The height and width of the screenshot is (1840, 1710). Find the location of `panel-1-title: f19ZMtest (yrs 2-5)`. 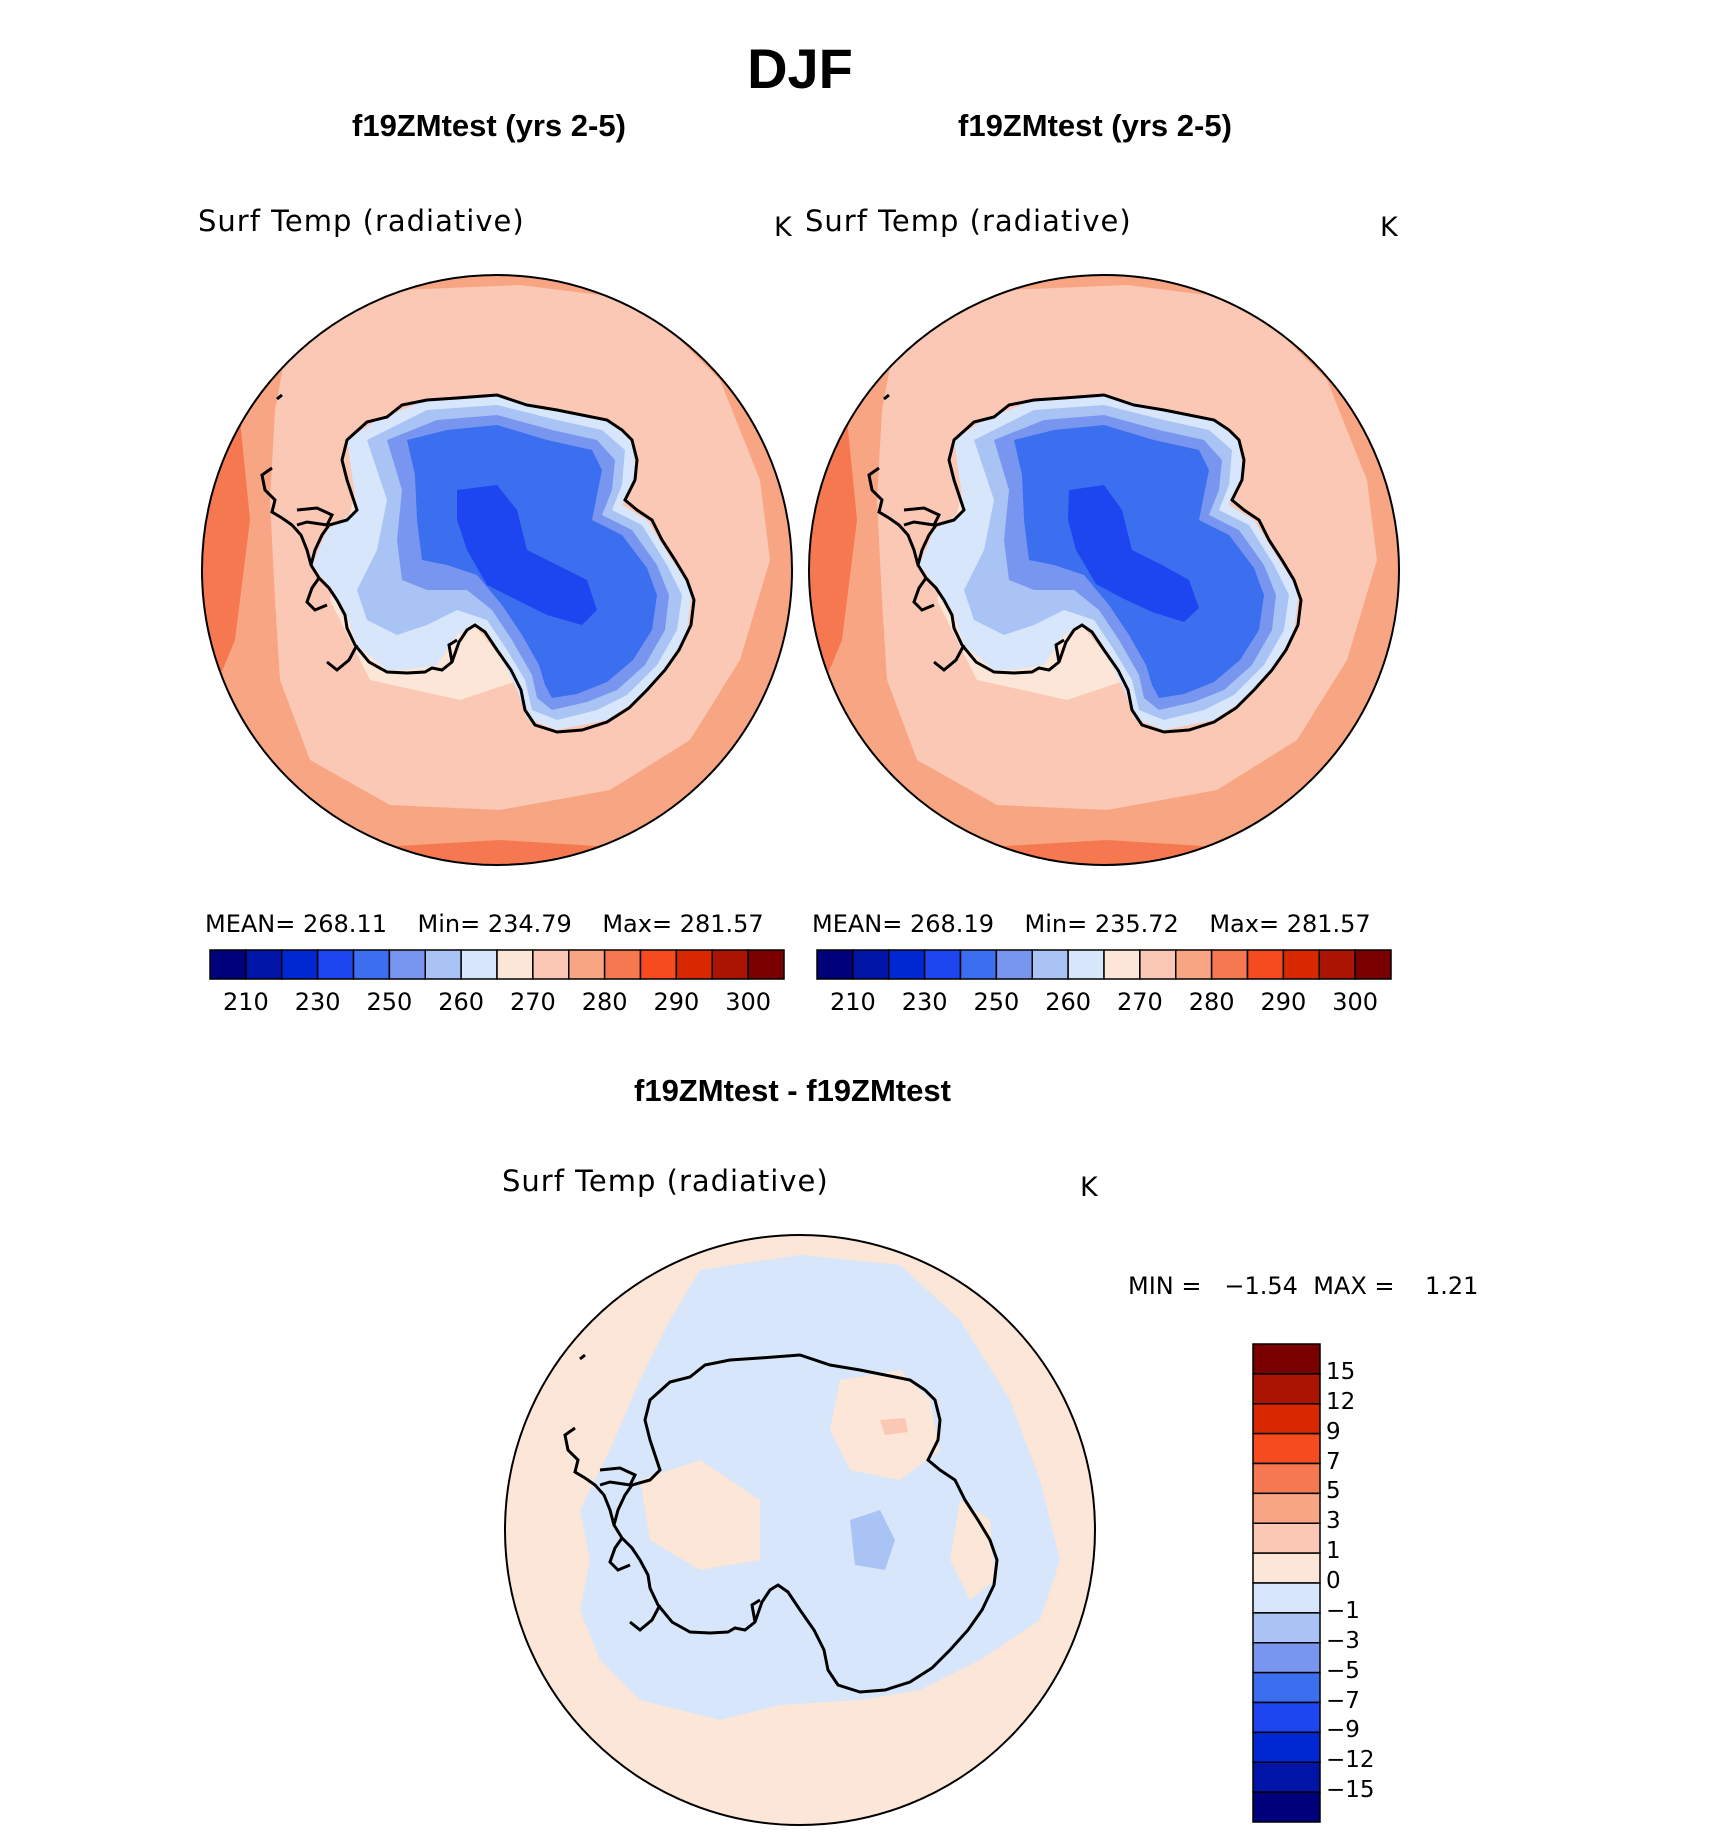

panel-1-title: f19ZMtest (yrs 2-5) is located at coordinates (489, 125).